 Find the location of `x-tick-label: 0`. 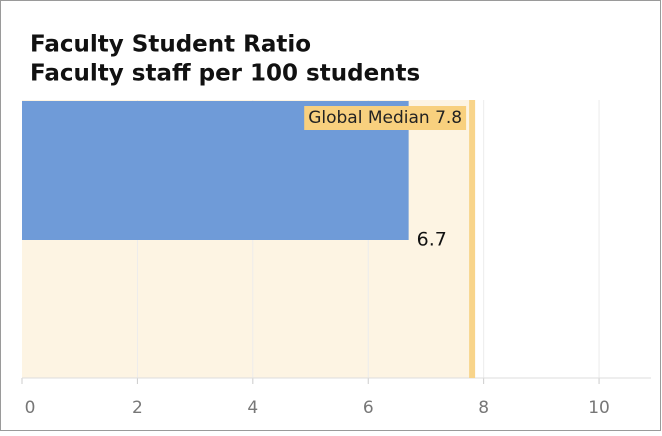

x-tick-label: 0 is located at coordinates (30, 408).